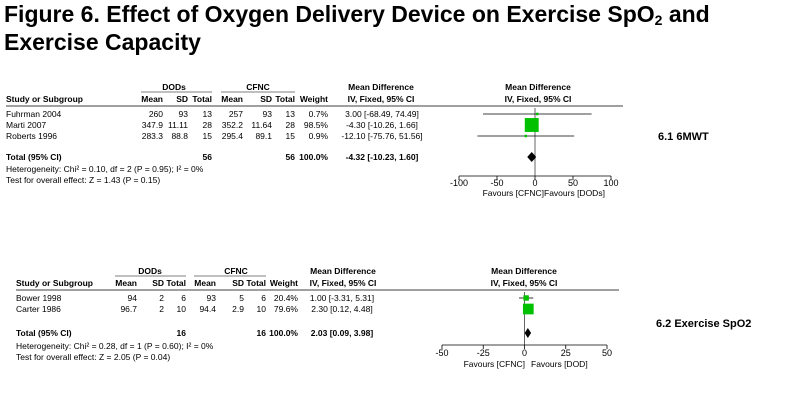 This screenshot has width=800, height=408. Describe the element at coordinates (483, 353) in the screenshot. I see `x-tick-label: -25` at that location.